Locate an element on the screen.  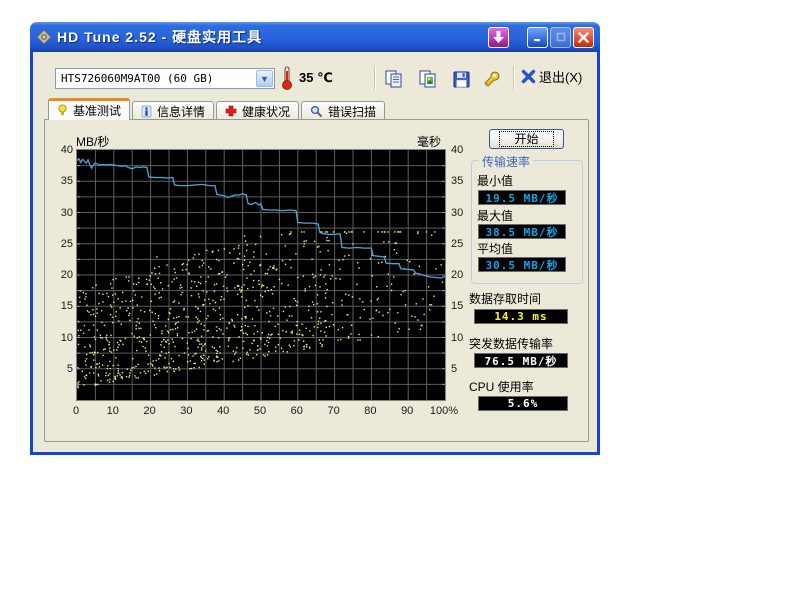
app-disk-icon is located at coordinates (44, 37).